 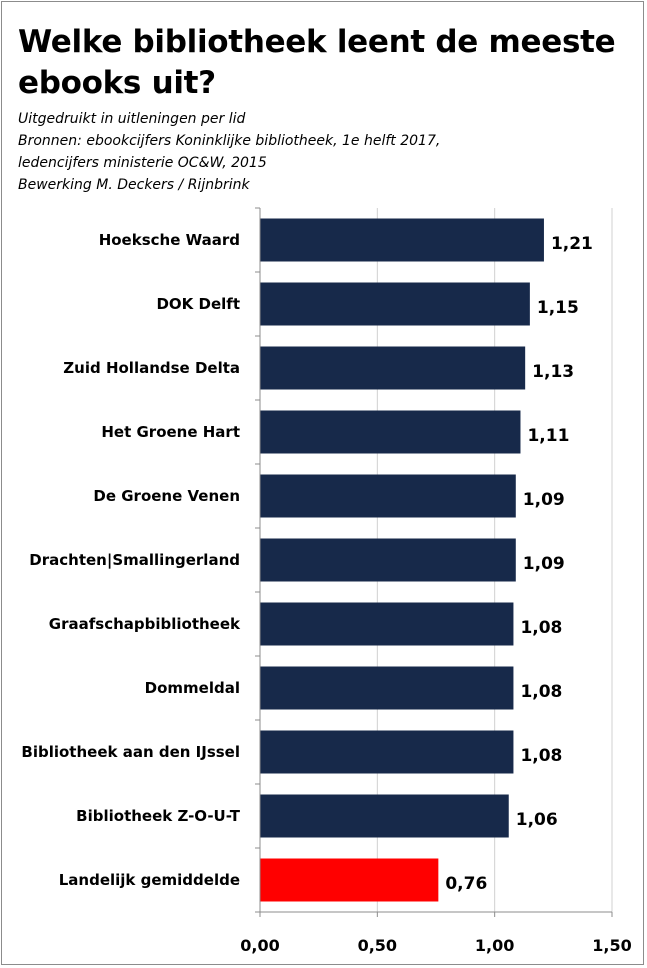 What do you see at coordinates (170, 432) in the screenshot?
I see `category-label: Het Groene Hart` at bounding box center [170, 432].